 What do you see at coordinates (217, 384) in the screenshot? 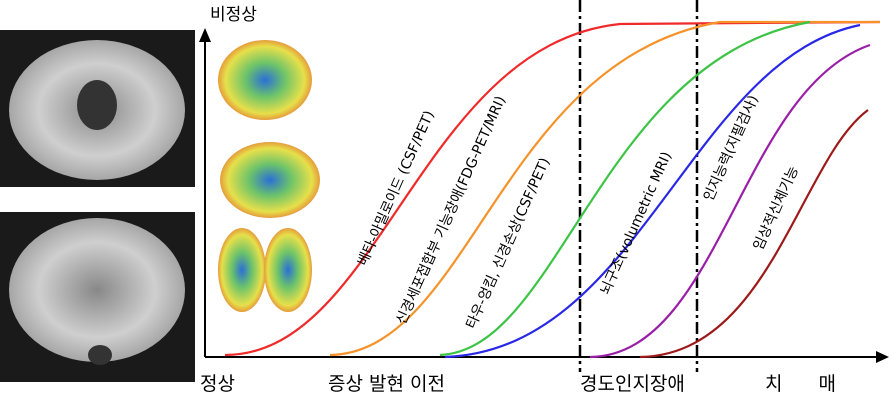
I see `stage-label: 정상` at bounding box center [217, 384].